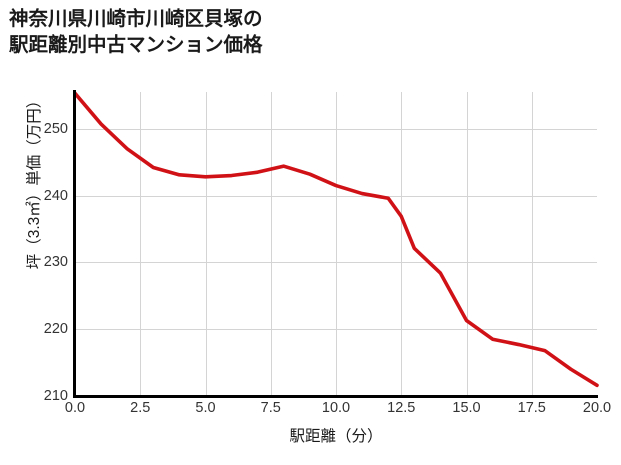 Image resolution: width=621 pixels, height=465 pixels. I want to click on x-axis-spine, so click(335, 396).